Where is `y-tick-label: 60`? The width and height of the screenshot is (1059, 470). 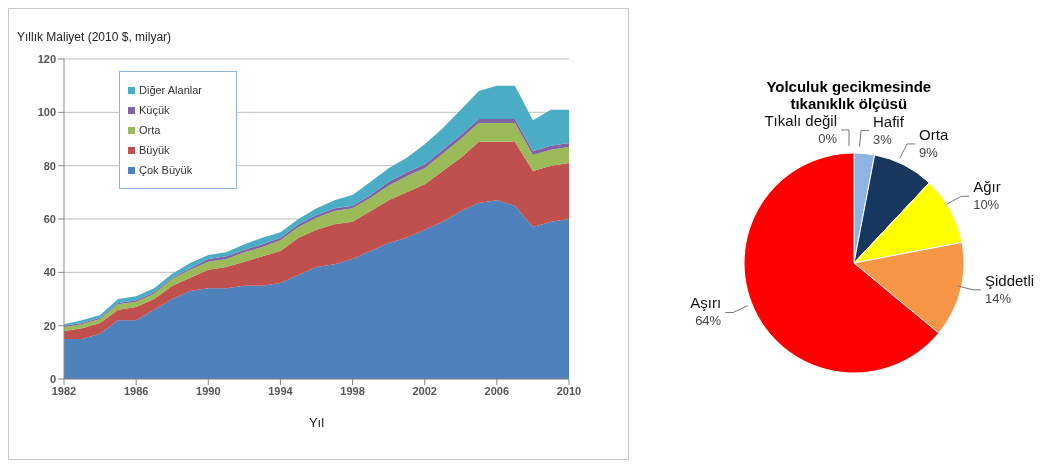
y-tick-label: 60 is located at coordinates (49, 218).